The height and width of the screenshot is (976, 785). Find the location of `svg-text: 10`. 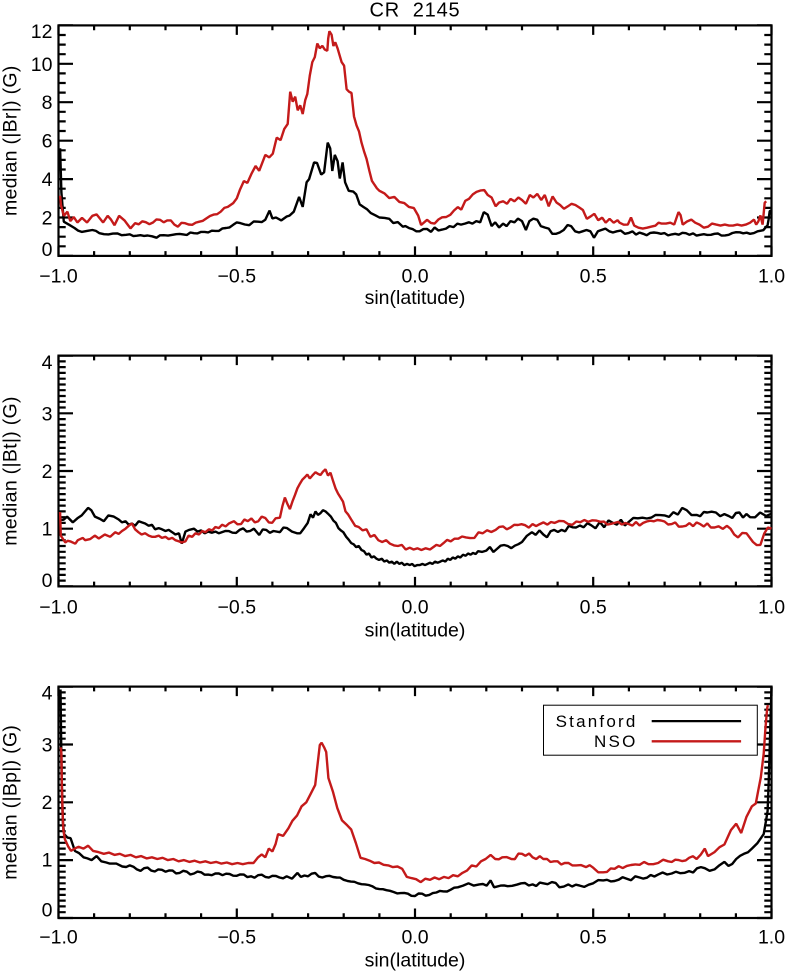

svg-text: 10 is located at coordinates (42, 65).